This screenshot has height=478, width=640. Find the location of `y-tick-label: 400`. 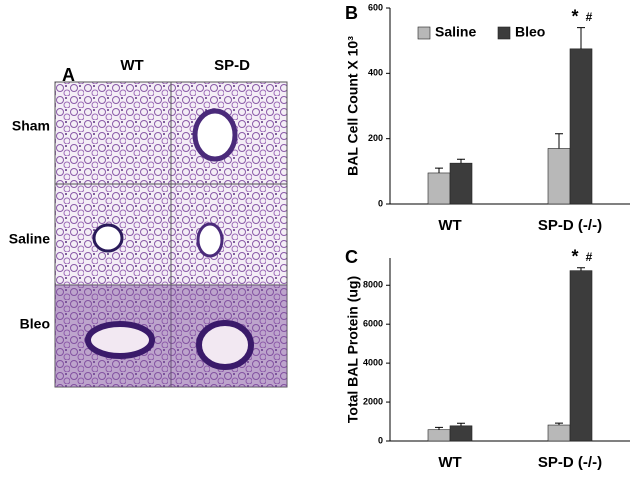

y-tick-label: 400 is located at coordinates (375, 73).